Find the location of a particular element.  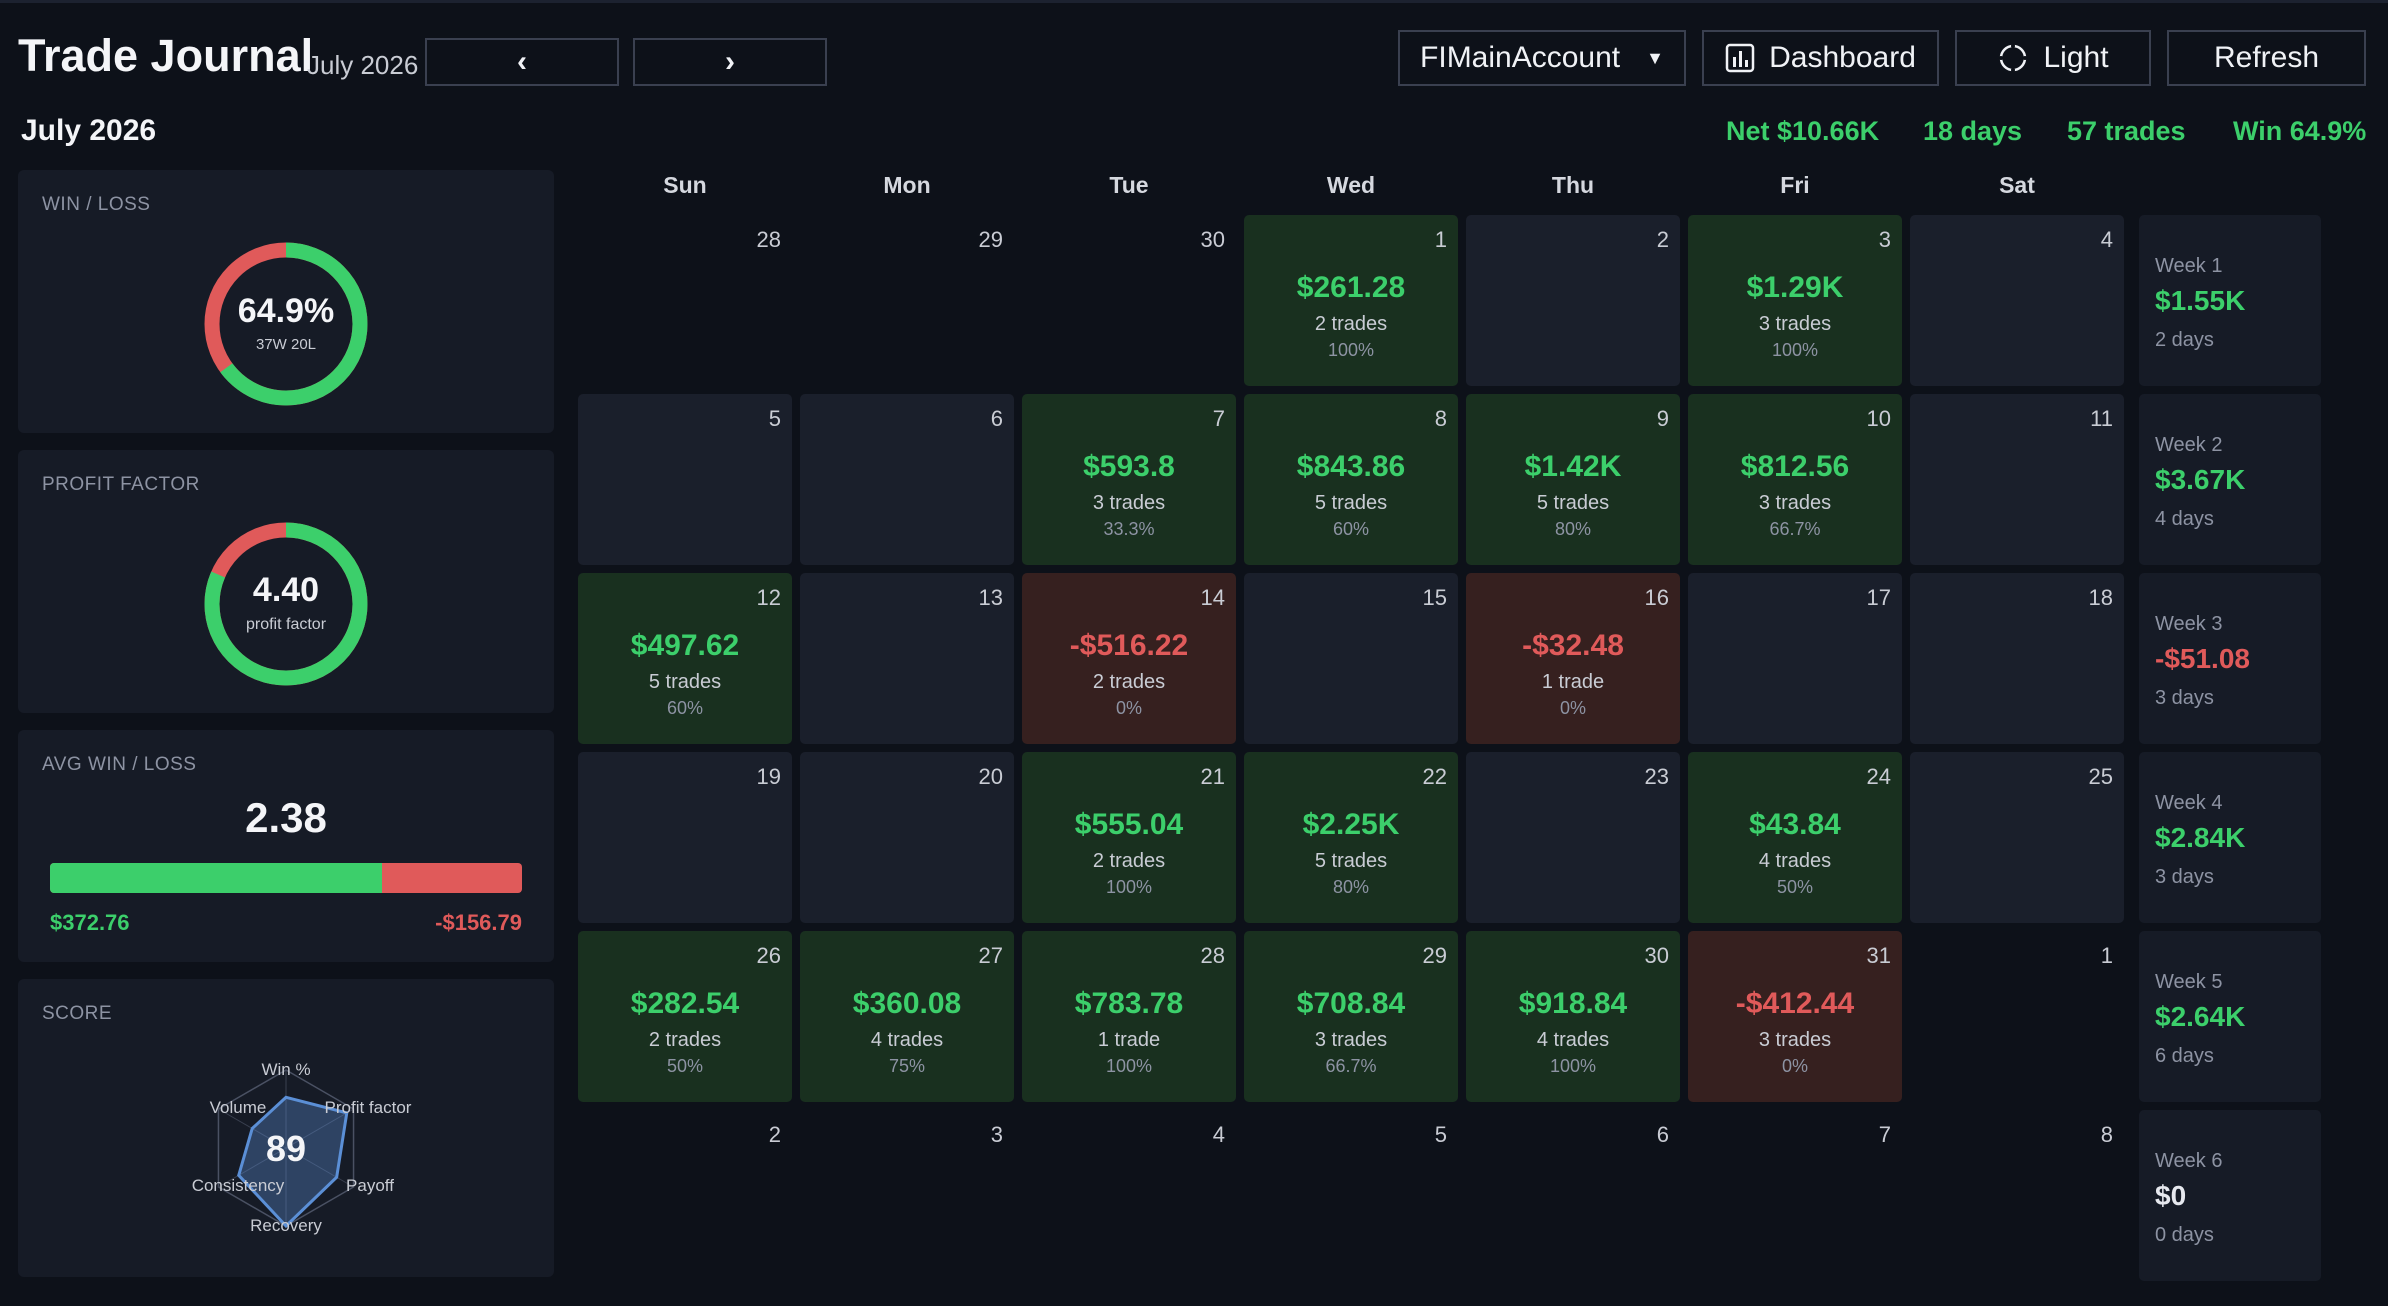

avg-loss-value: -$156.79 is located at coordinates (478, 922).